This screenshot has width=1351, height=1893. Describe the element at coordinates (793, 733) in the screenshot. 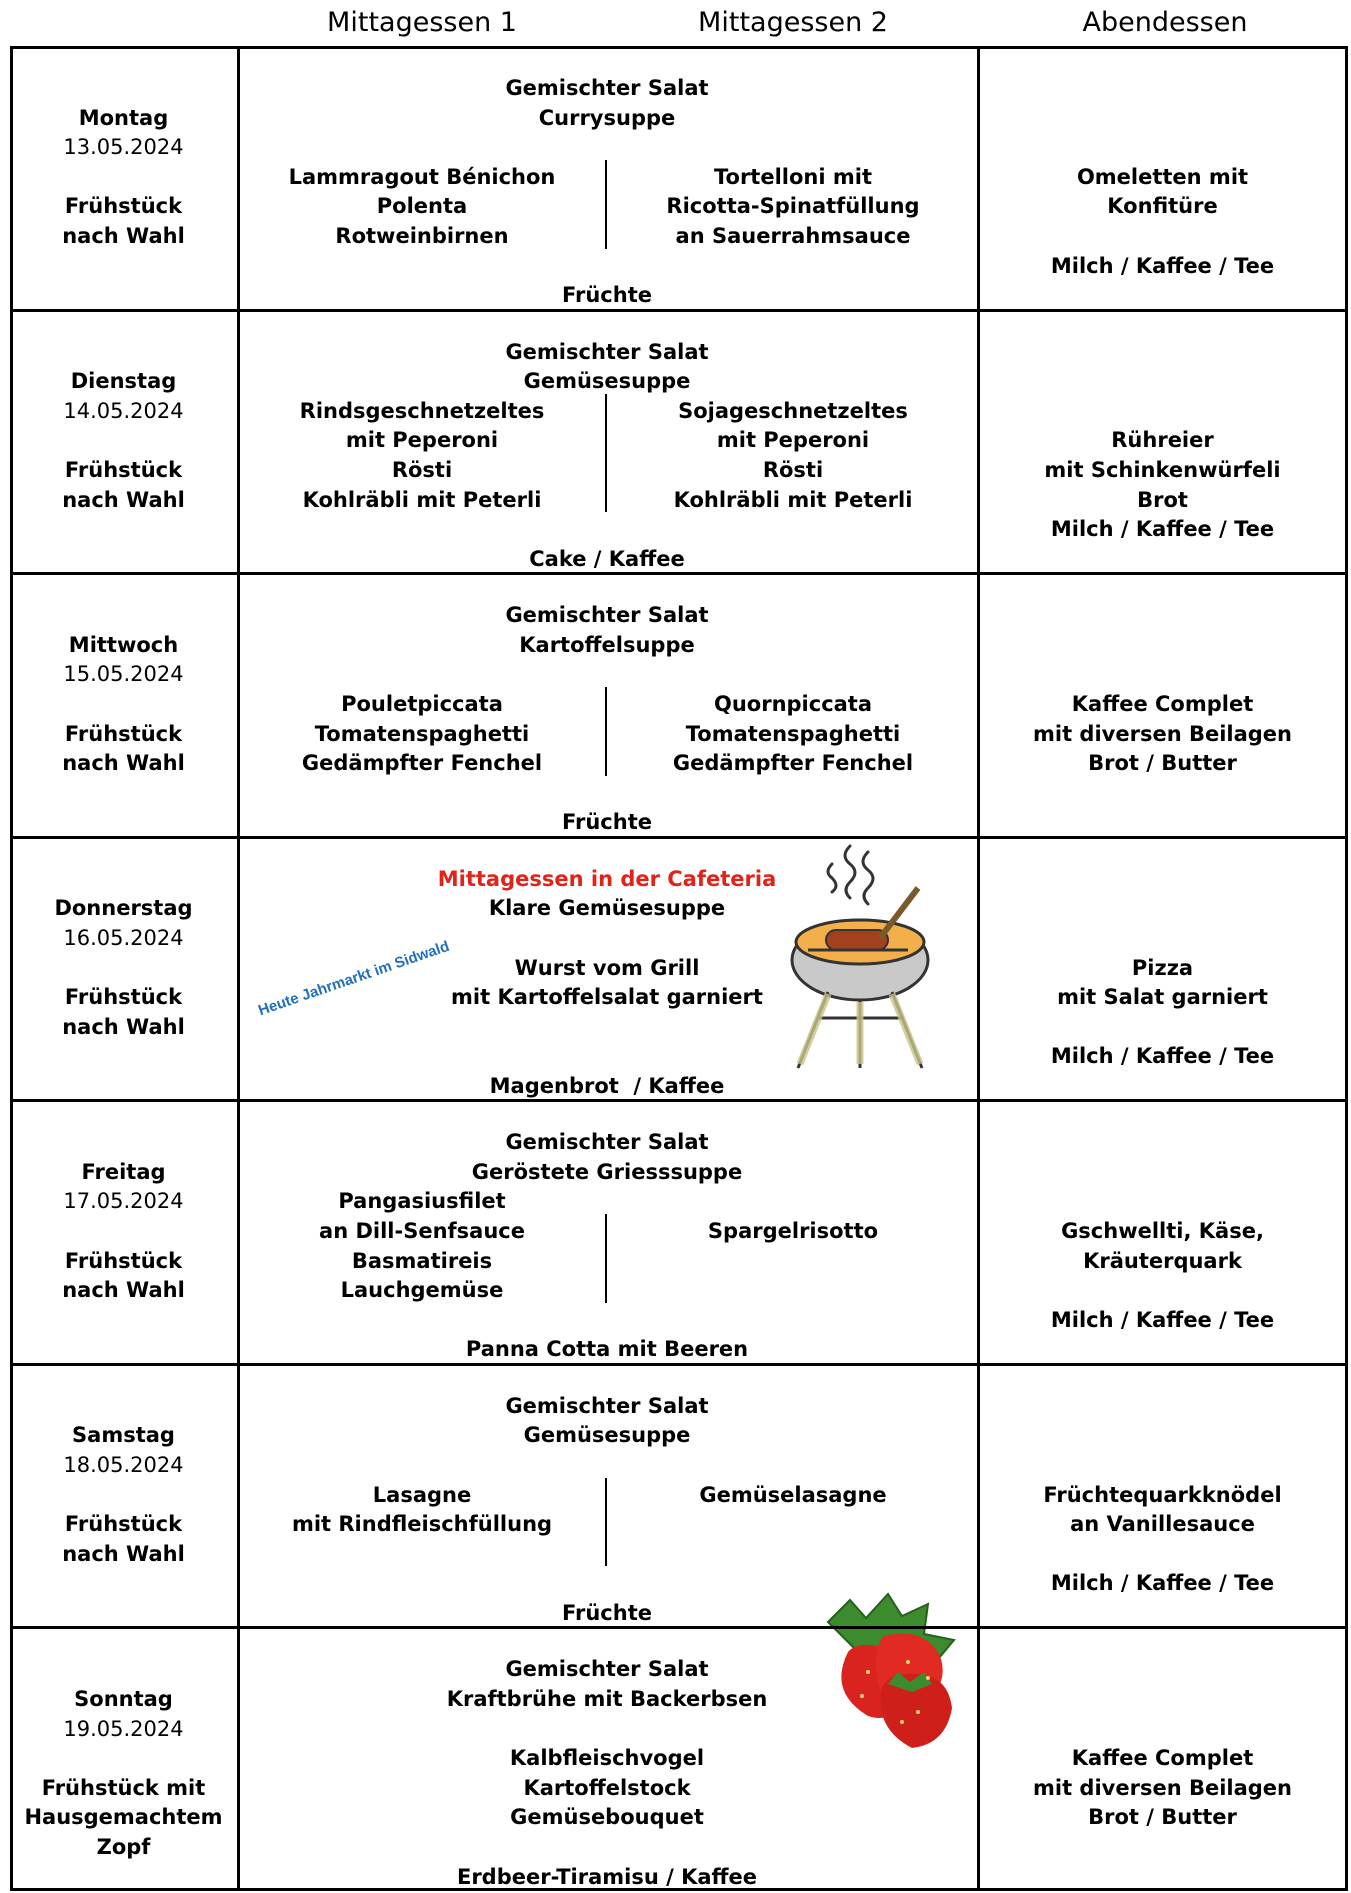

I see `menu-2-dish: Tomatenspaghetti` at that location.